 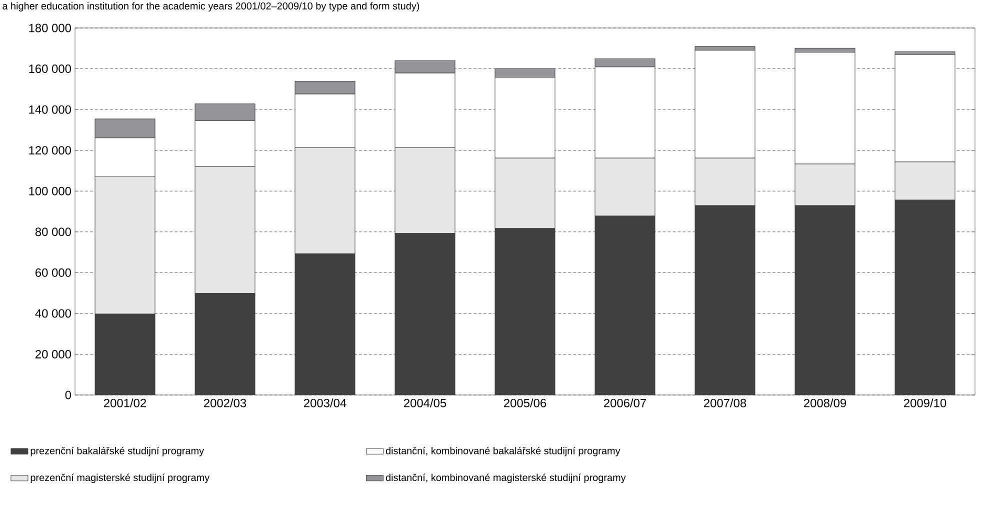 What do you see at coordinates (525, 403) in the screenshot?
I see `x-tick-label: 2005/06` at bounding box center [525, 403].